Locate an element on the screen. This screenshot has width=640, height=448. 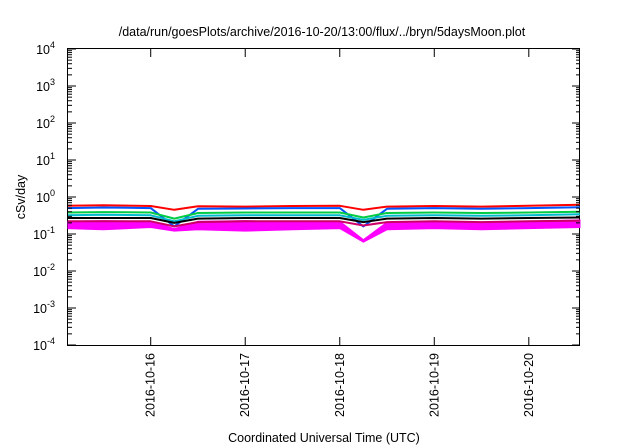
y-axis-label: cSv/day is located at coordinates (21, 196).